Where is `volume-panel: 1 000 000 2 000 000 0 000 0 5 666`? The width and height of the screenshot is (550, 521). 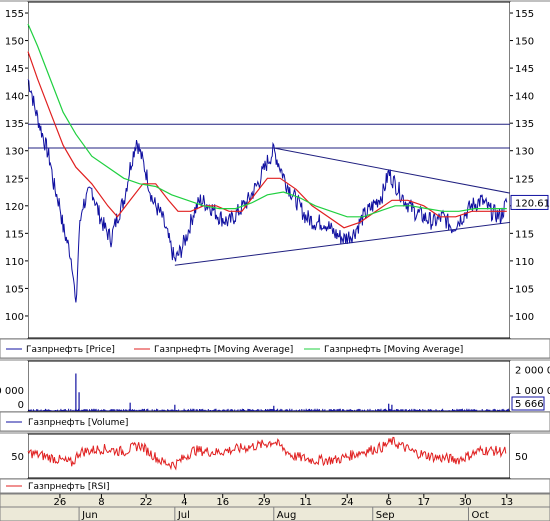 volume-panel: 1 000 000 2 000 000 0 000 0 5 666 is located at coordinates (275, 386).